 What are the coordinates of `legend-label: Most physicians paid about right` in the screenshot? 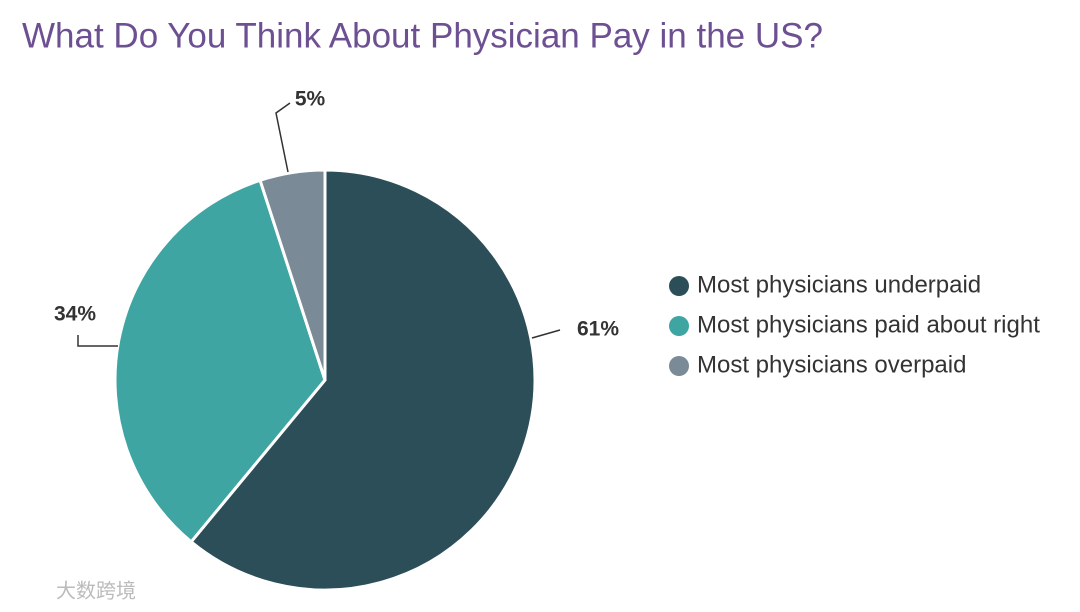 It's located at (868, 324).